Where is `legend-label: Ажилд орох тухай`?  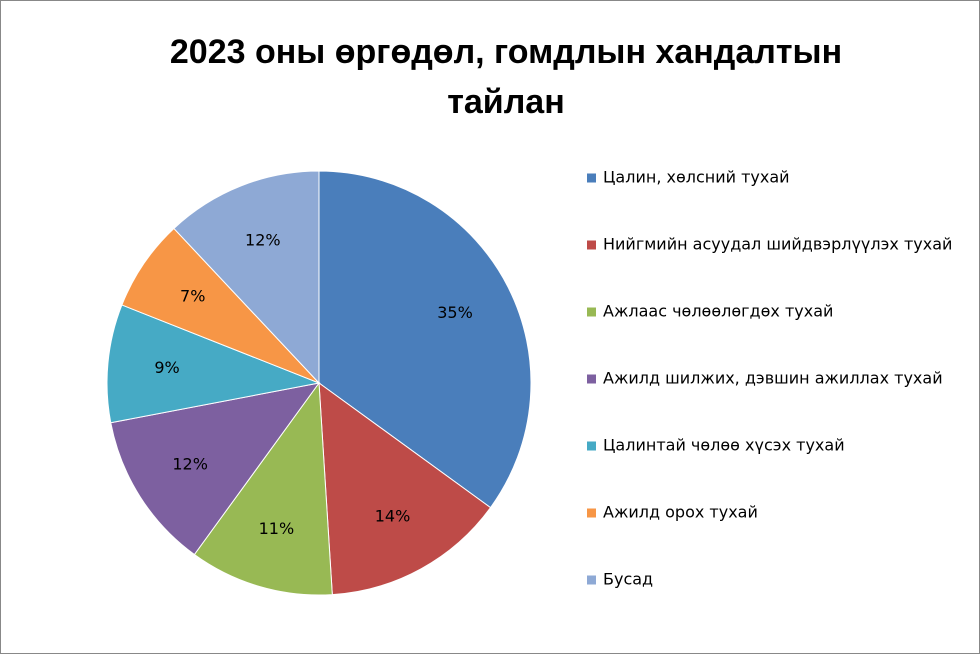
legend-label: Ажилд орох тухай is located at coordinates (680, 512).